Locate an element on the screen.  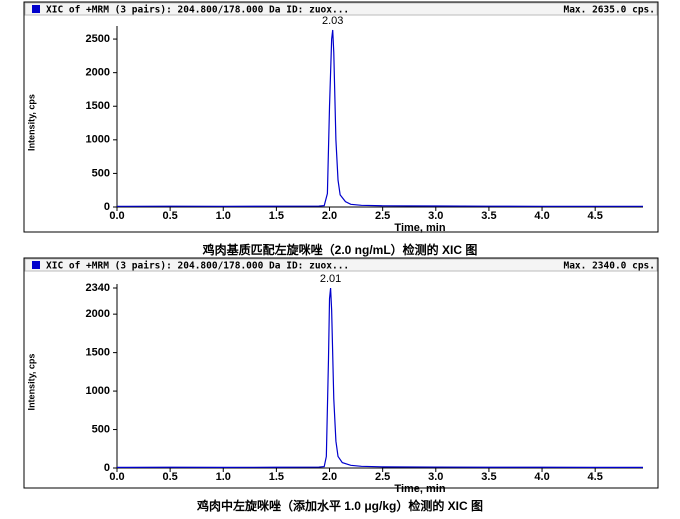
peak-label: 2.03 is located at coordinates (332, 21).